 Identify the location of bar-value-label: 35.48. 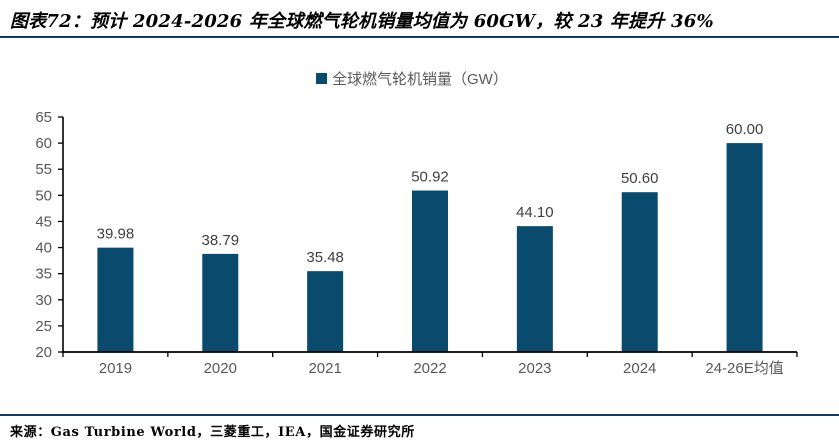
(325, 257).